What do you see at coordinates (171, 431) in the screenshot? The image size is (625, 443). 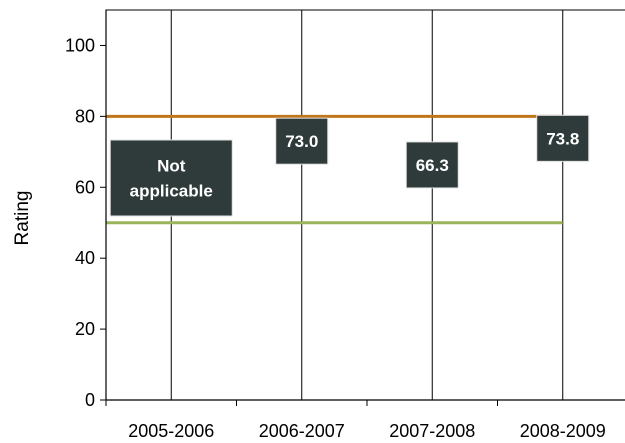 I see `x-tick-label-2005-2006: 2005-2006` at bounding box center [171, 431].